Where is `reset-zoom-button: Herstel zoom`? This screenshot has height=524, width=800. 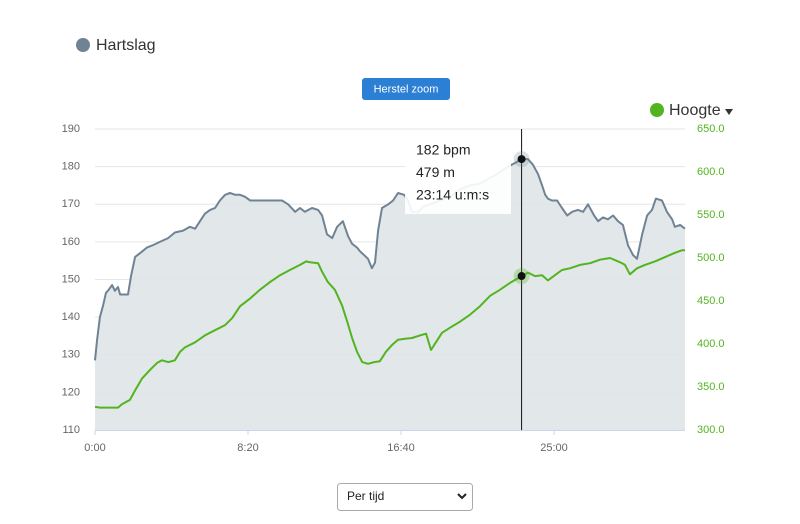
reset-zoom-button: Herstel zoom is located at coordinates (406, 89).